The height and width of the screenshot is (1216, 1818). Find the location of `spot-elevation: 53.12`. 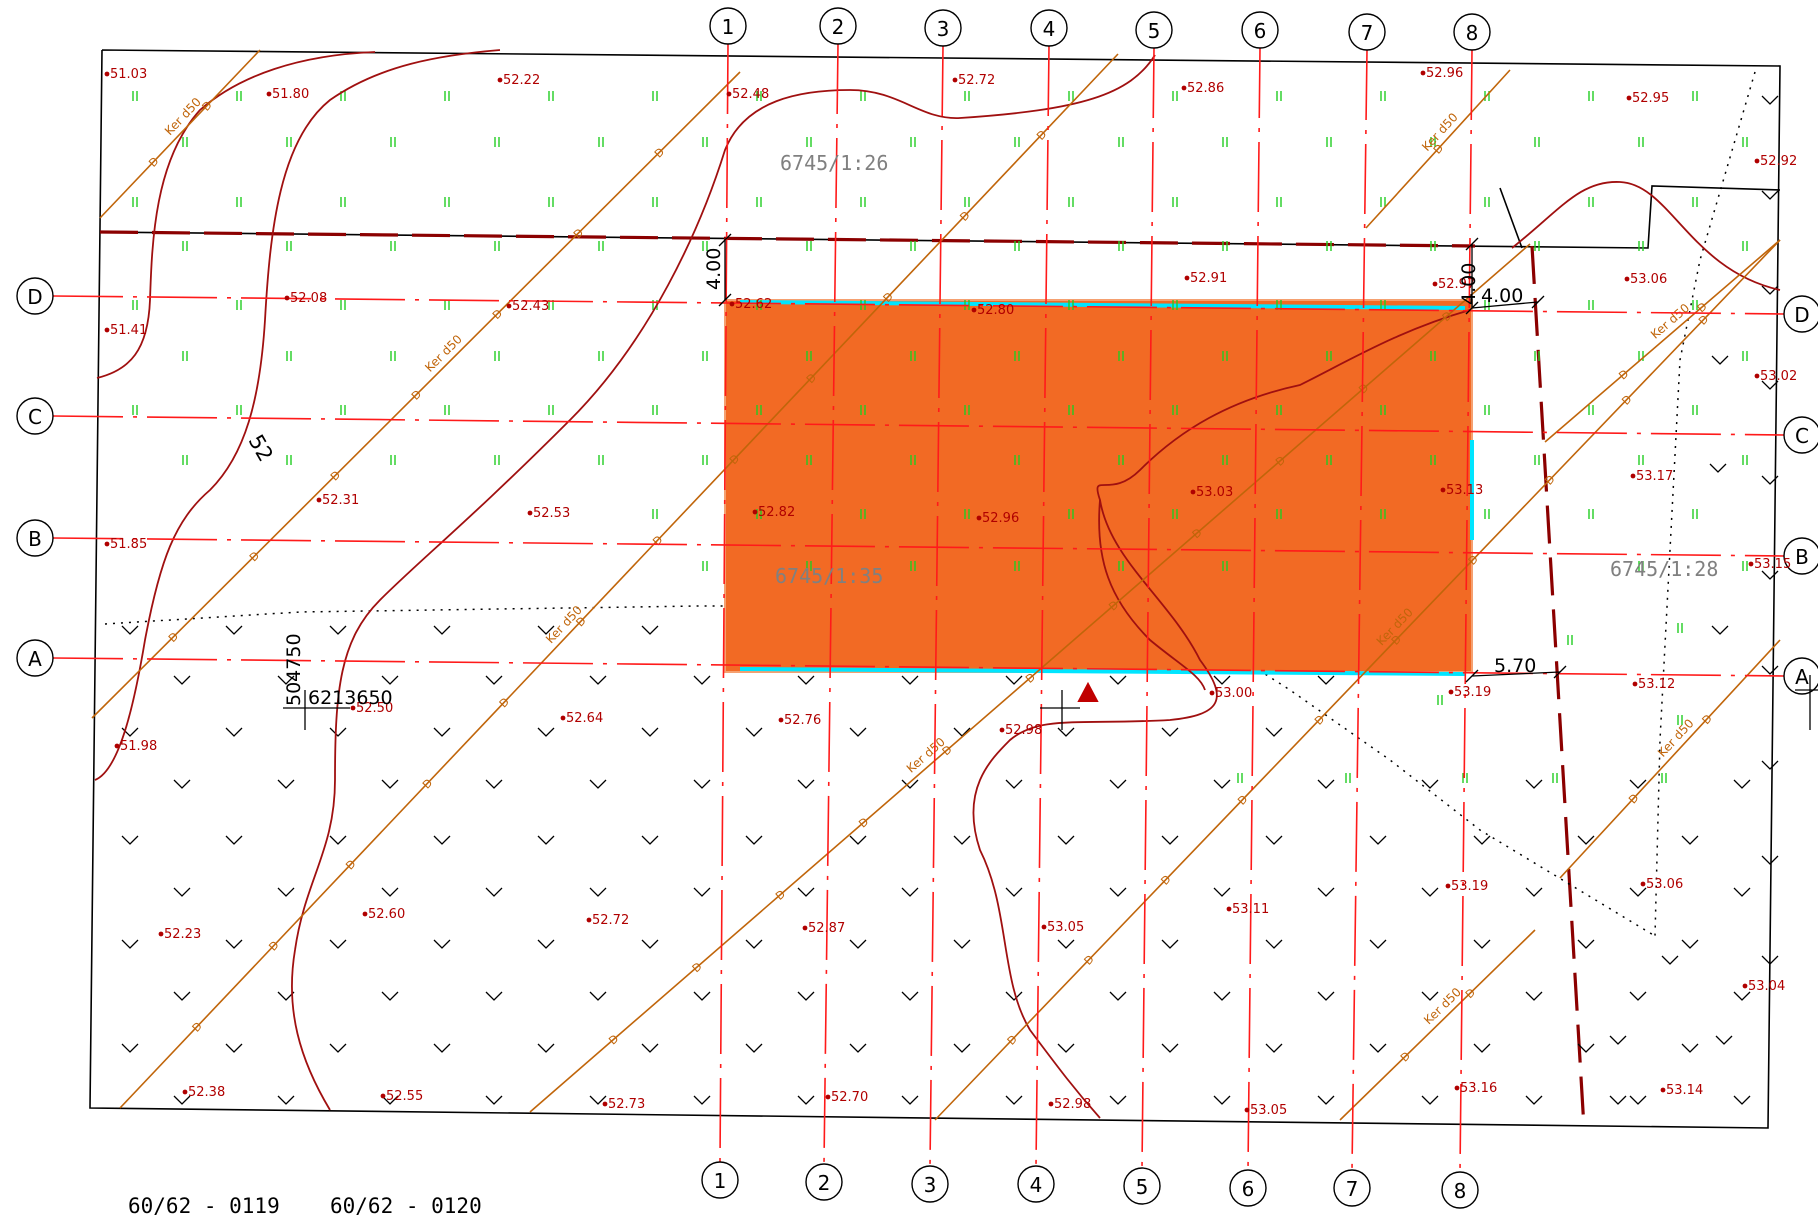

spot-elevation: 53.12 is located at coordinates (1653, 684).